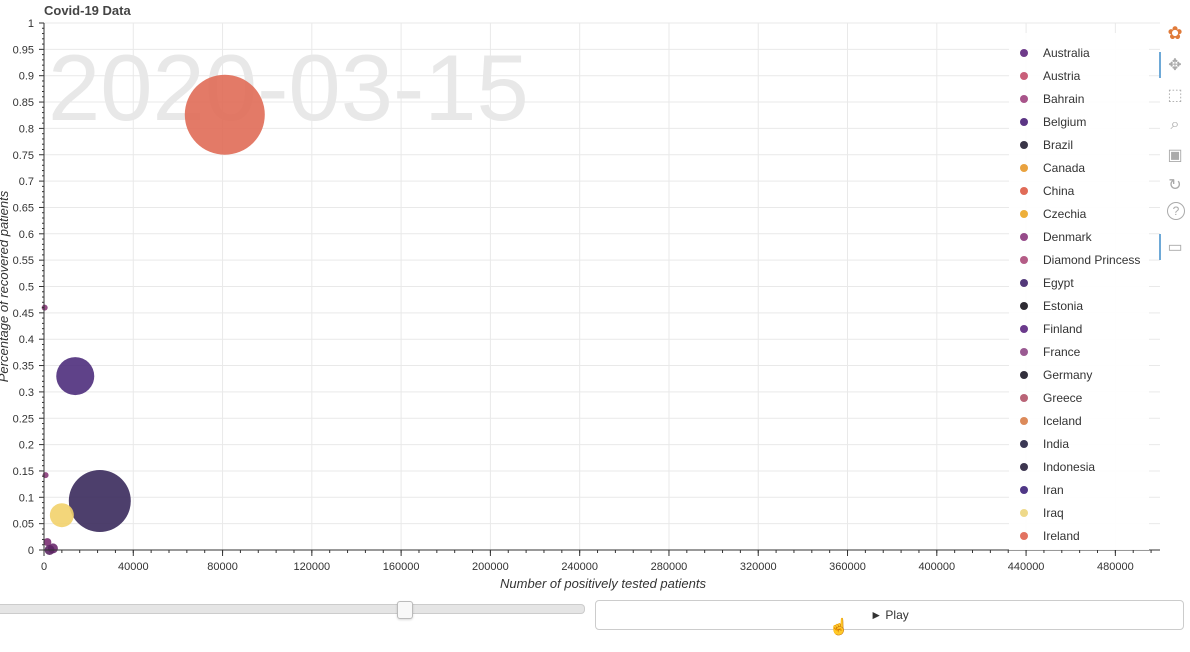 This screenshot has height=652, width=1190. Describe the element at coordinates (603, 583) in the screenshot. I see `x-axis-label: Number of positively tested patients` at that location.